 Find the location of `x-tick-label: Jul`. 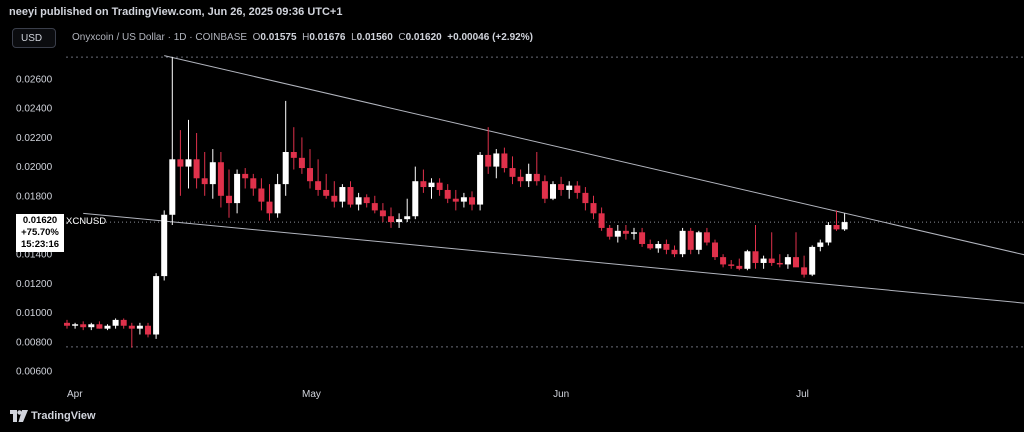

x-tick-label: Jul is located at coordinates (802, 394).